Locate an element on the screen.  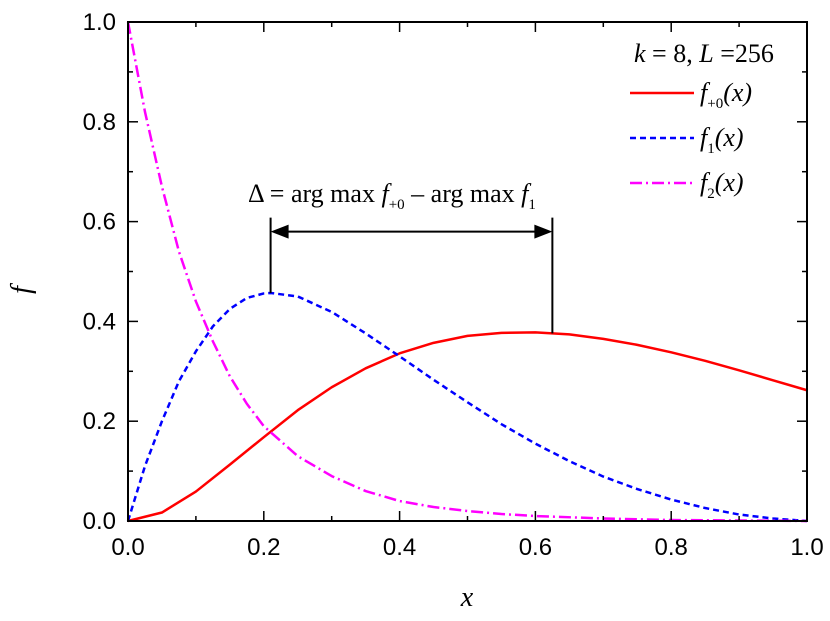
x-tick-label: 0.0 is located at coordinates (127, 547).